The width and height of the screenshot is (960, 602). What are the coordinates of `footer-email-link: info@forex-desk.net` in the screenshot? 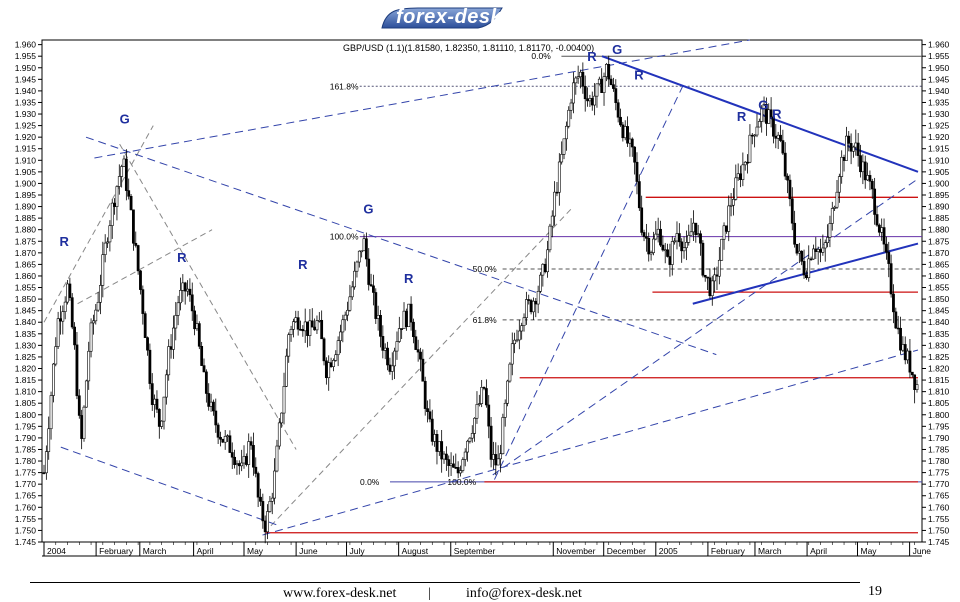 It's located at (524, 593).